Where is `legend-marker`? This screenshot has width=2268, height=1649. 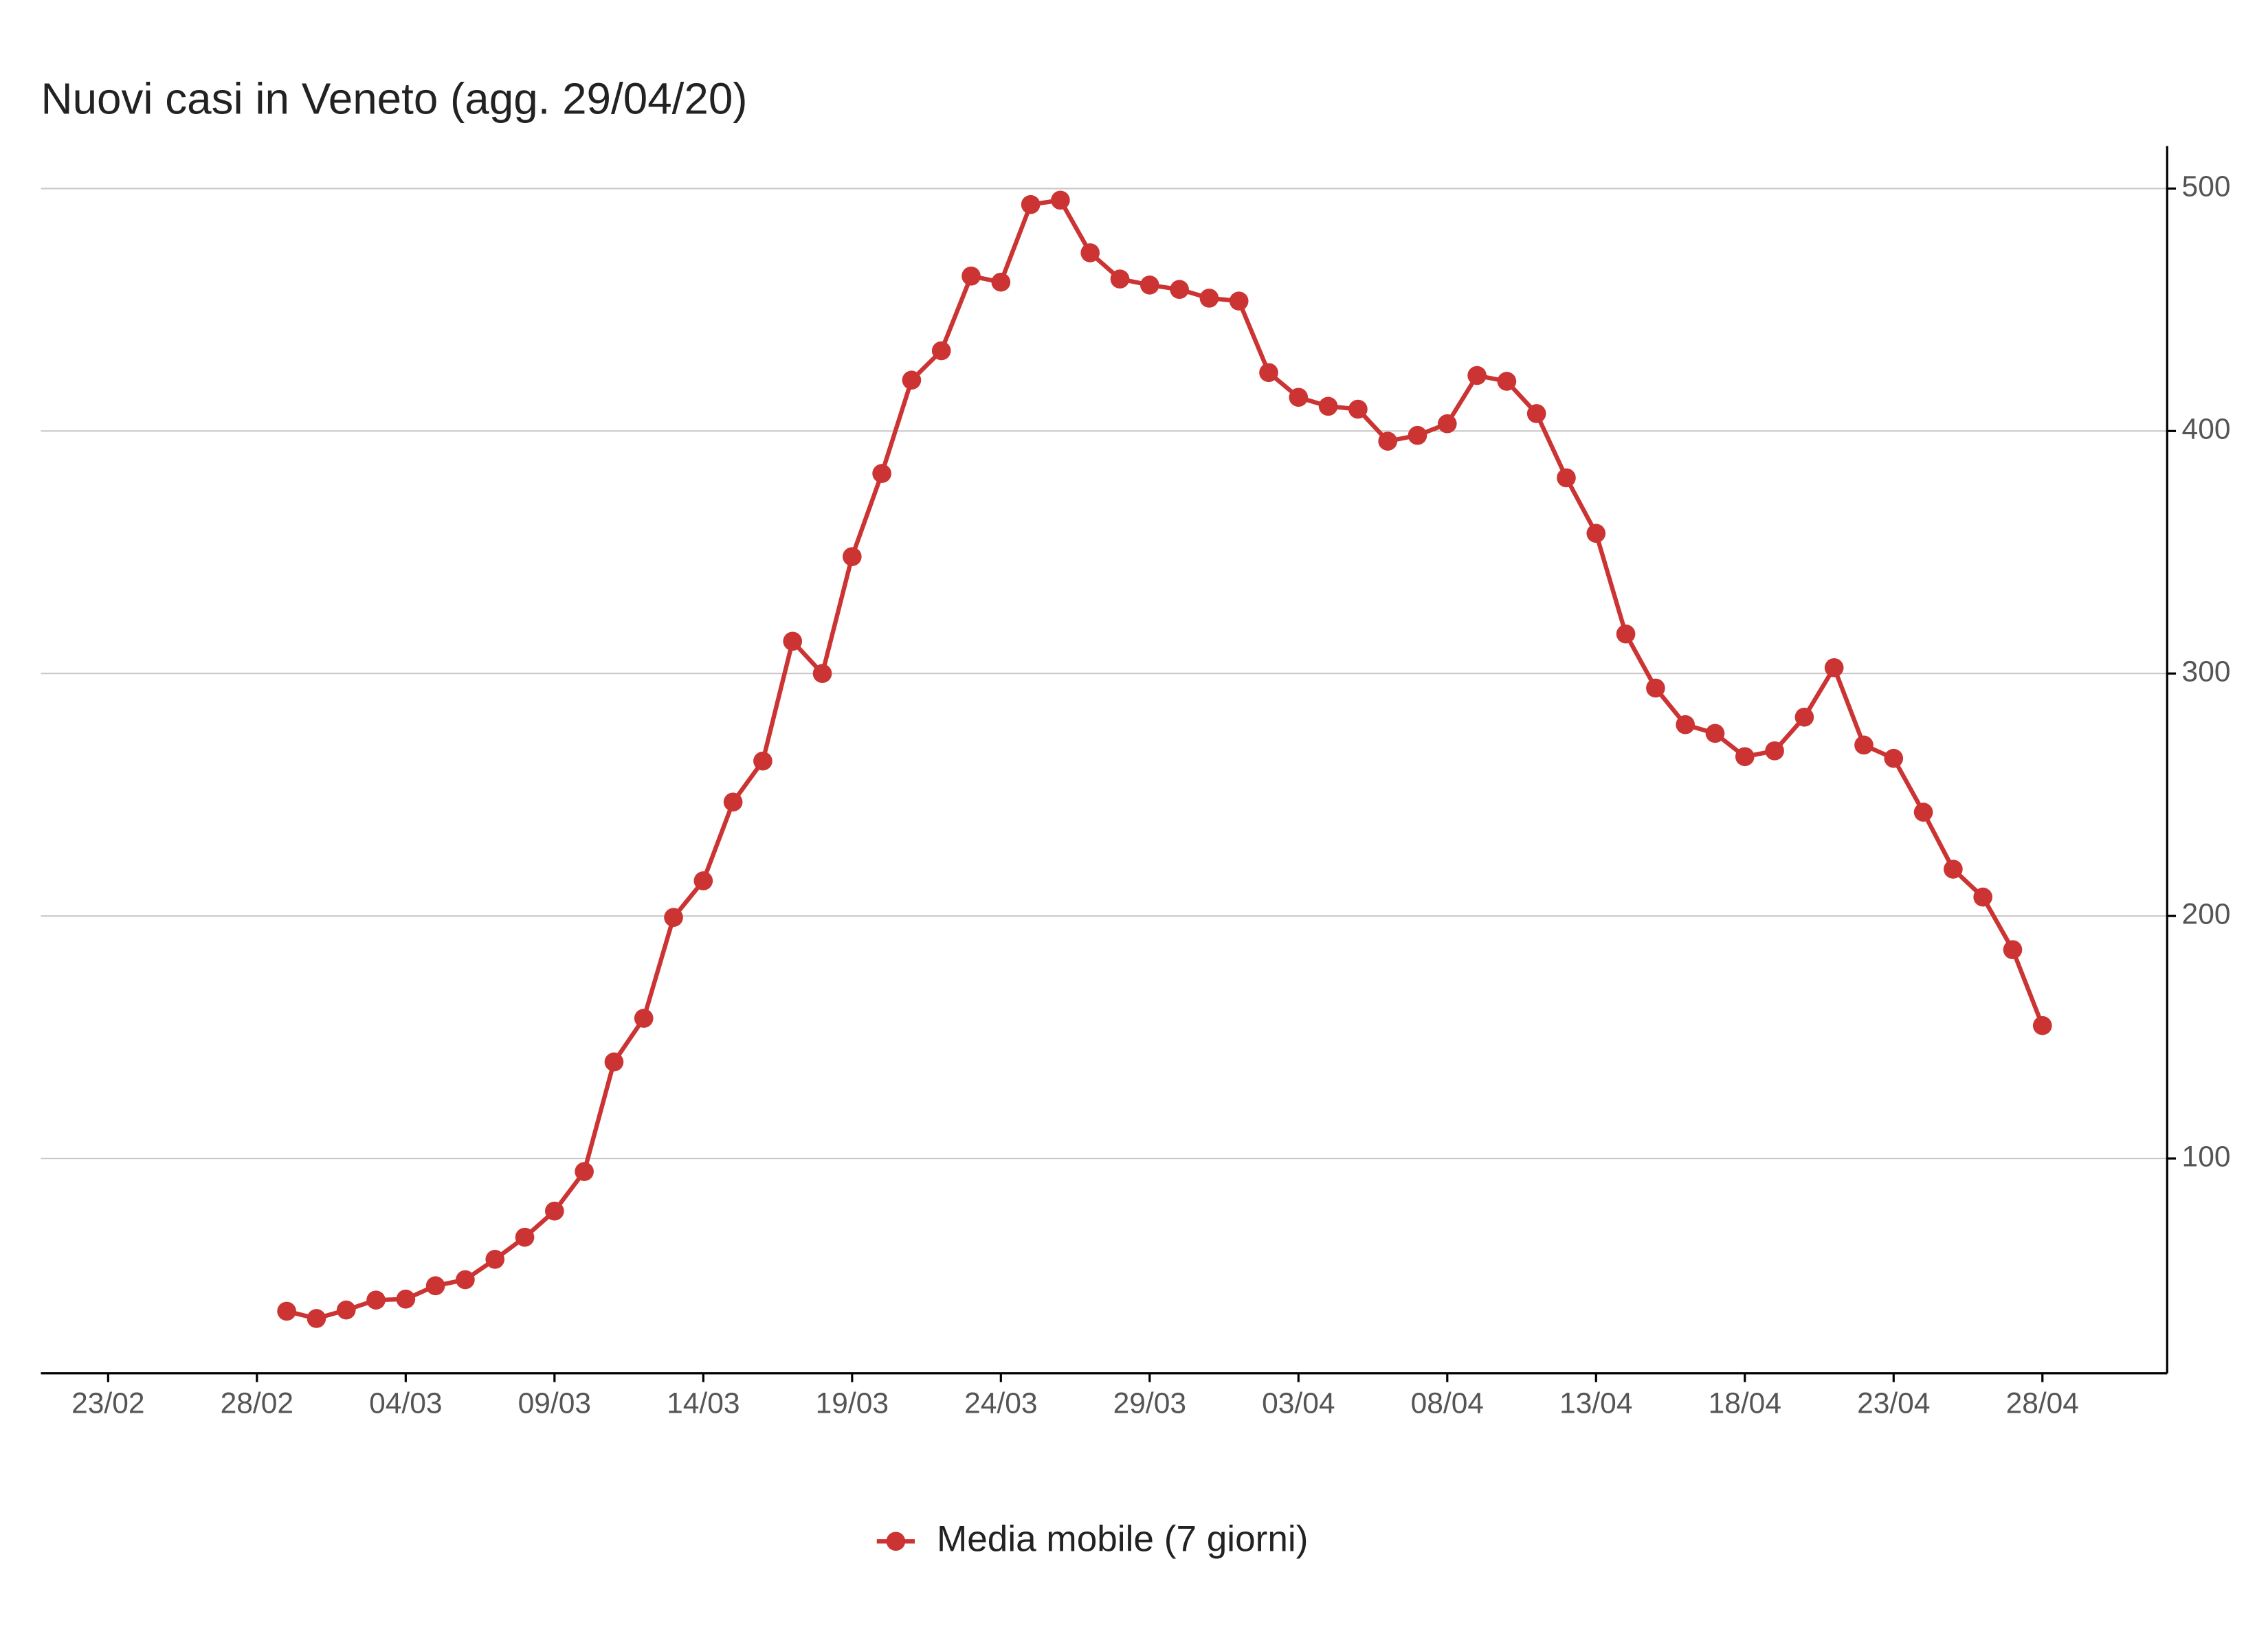
legend-marker is located at coordinates (896, 1541).